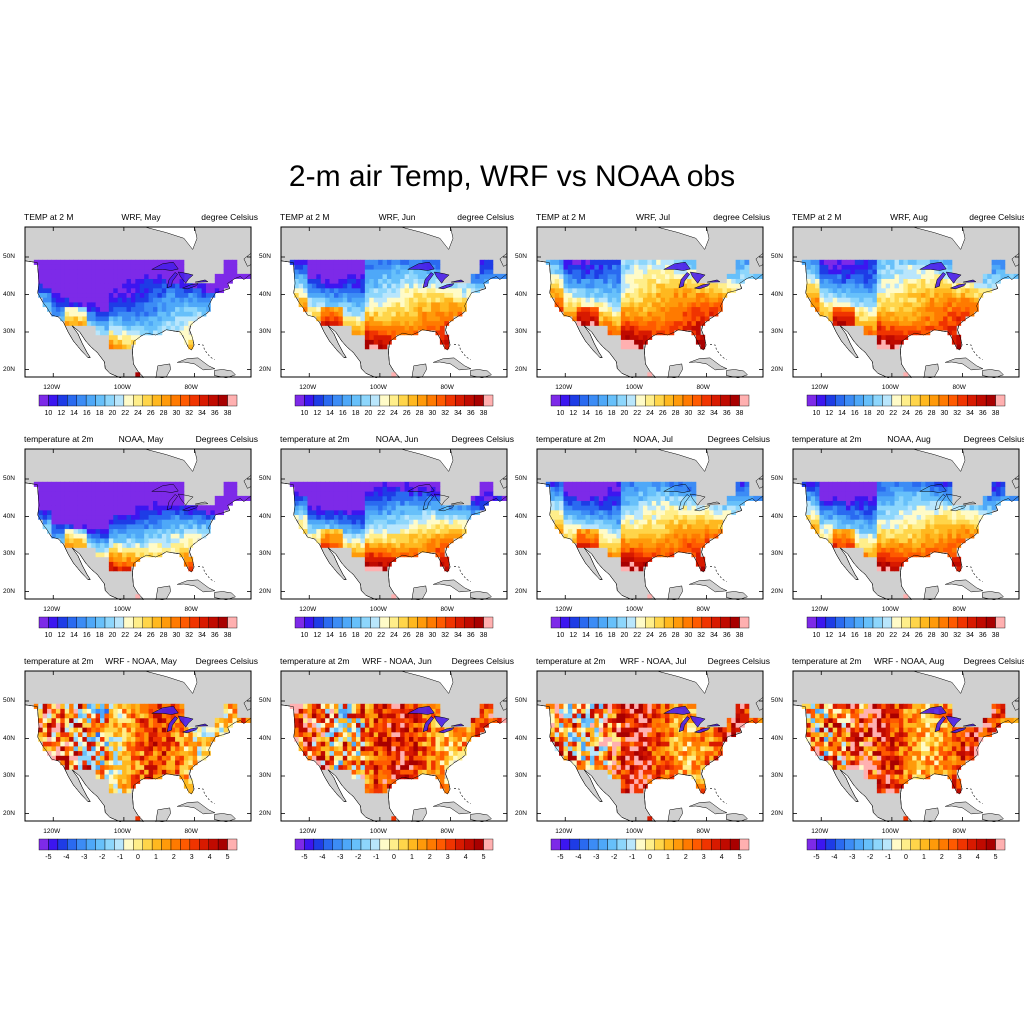 Image resolution: width=1024 pixels, height=1024 pixels. Describe the element at coordinates (265, 478) in the screenshot. I see `lat-label: 50N` at that location.